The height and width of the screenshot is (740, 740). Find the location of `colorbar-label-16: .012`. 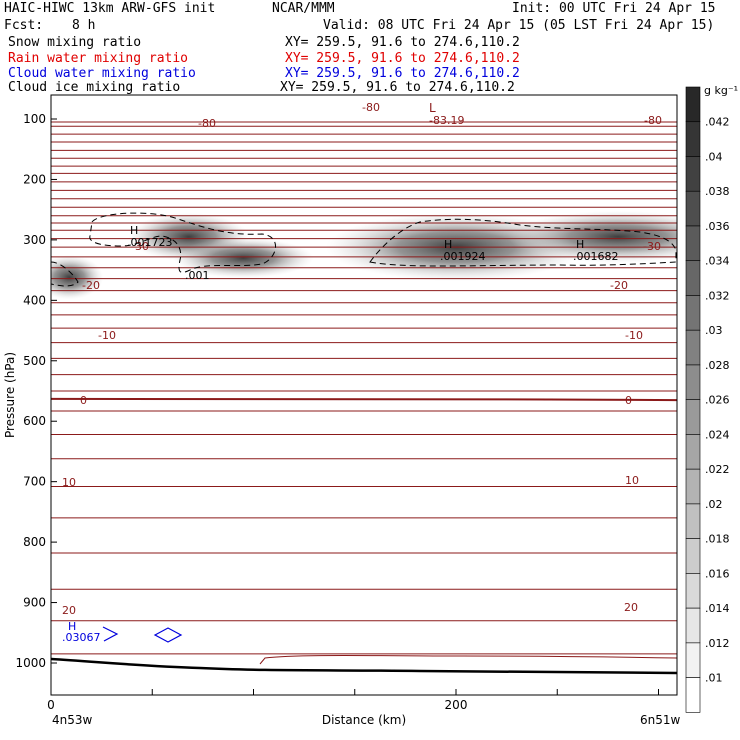

colorbar-label-16: .012 is located at coordinates (717, 643).